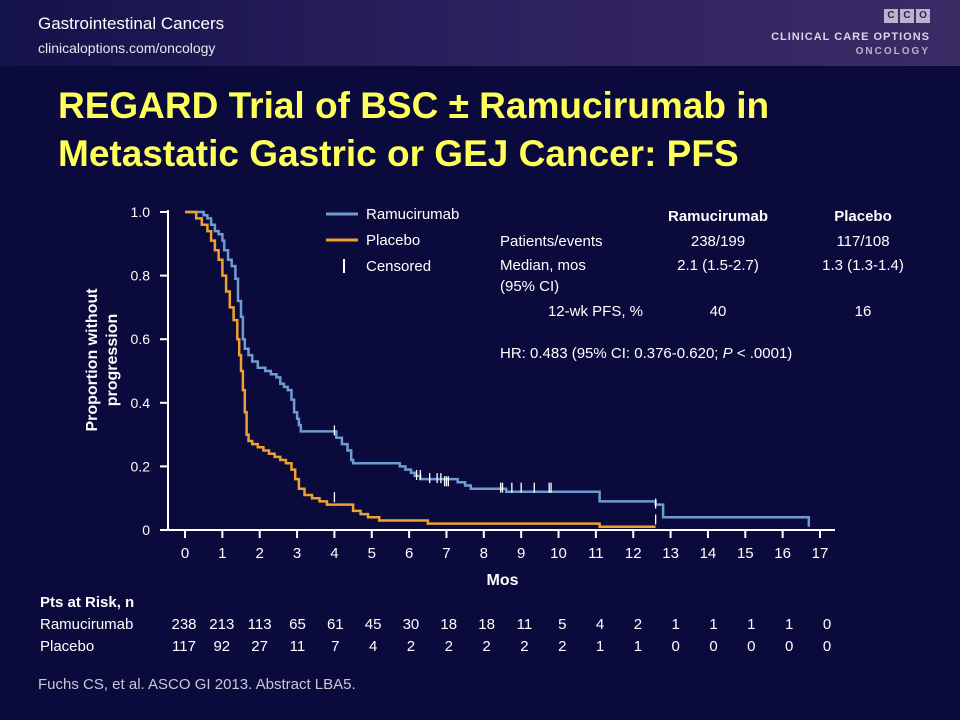  What do you see at coordinates (558, 553) in the screenshot?
I see `x-tick-label: 10` at bounding box center [558, 553].